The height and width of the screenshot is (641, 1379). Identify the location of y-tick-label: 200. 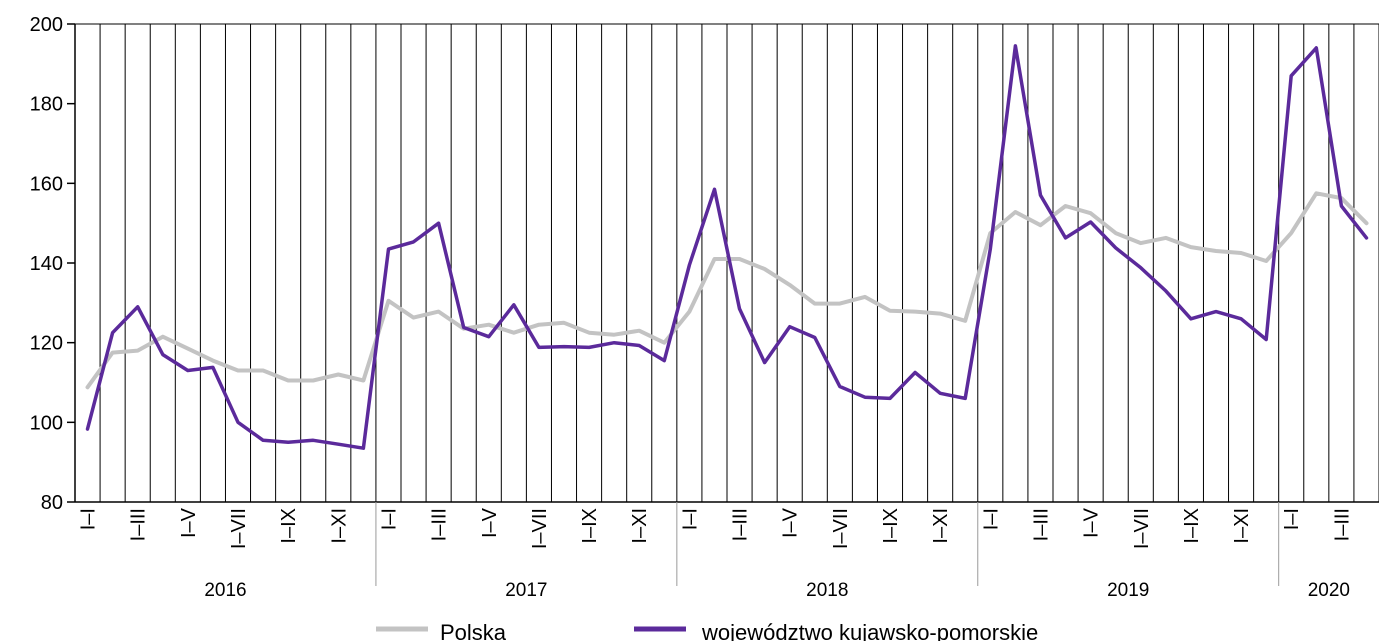
(46, 25).